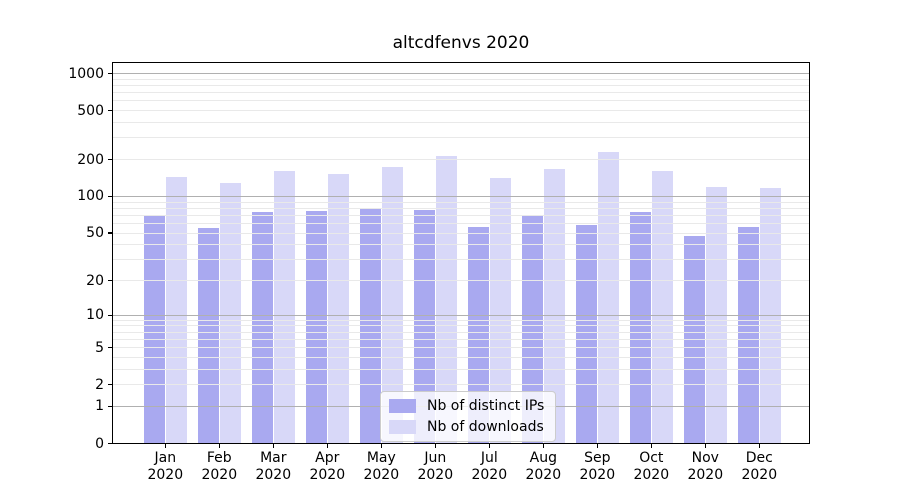  I want to click on bar-nb-of-distinct-ips-jun, so click(424, 327).